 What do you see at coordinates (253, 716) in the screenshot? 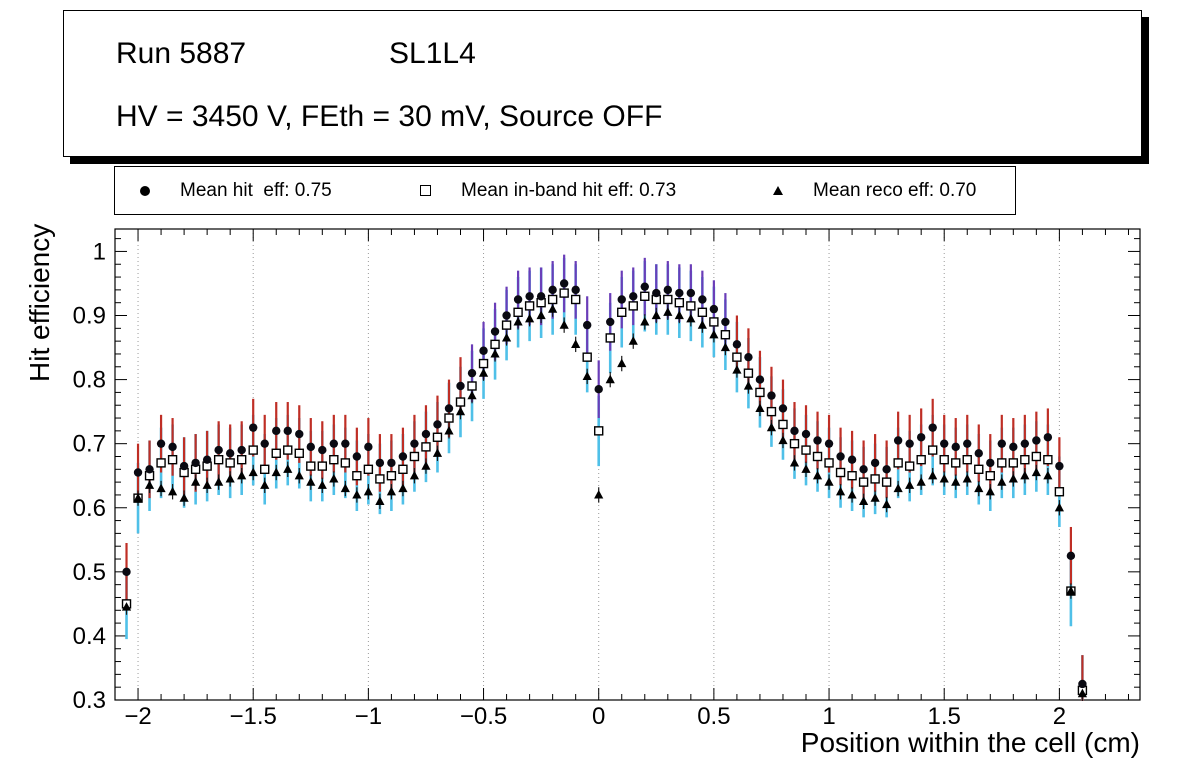
I see `svg-text: −1.5` at bounding box center [253, 716].